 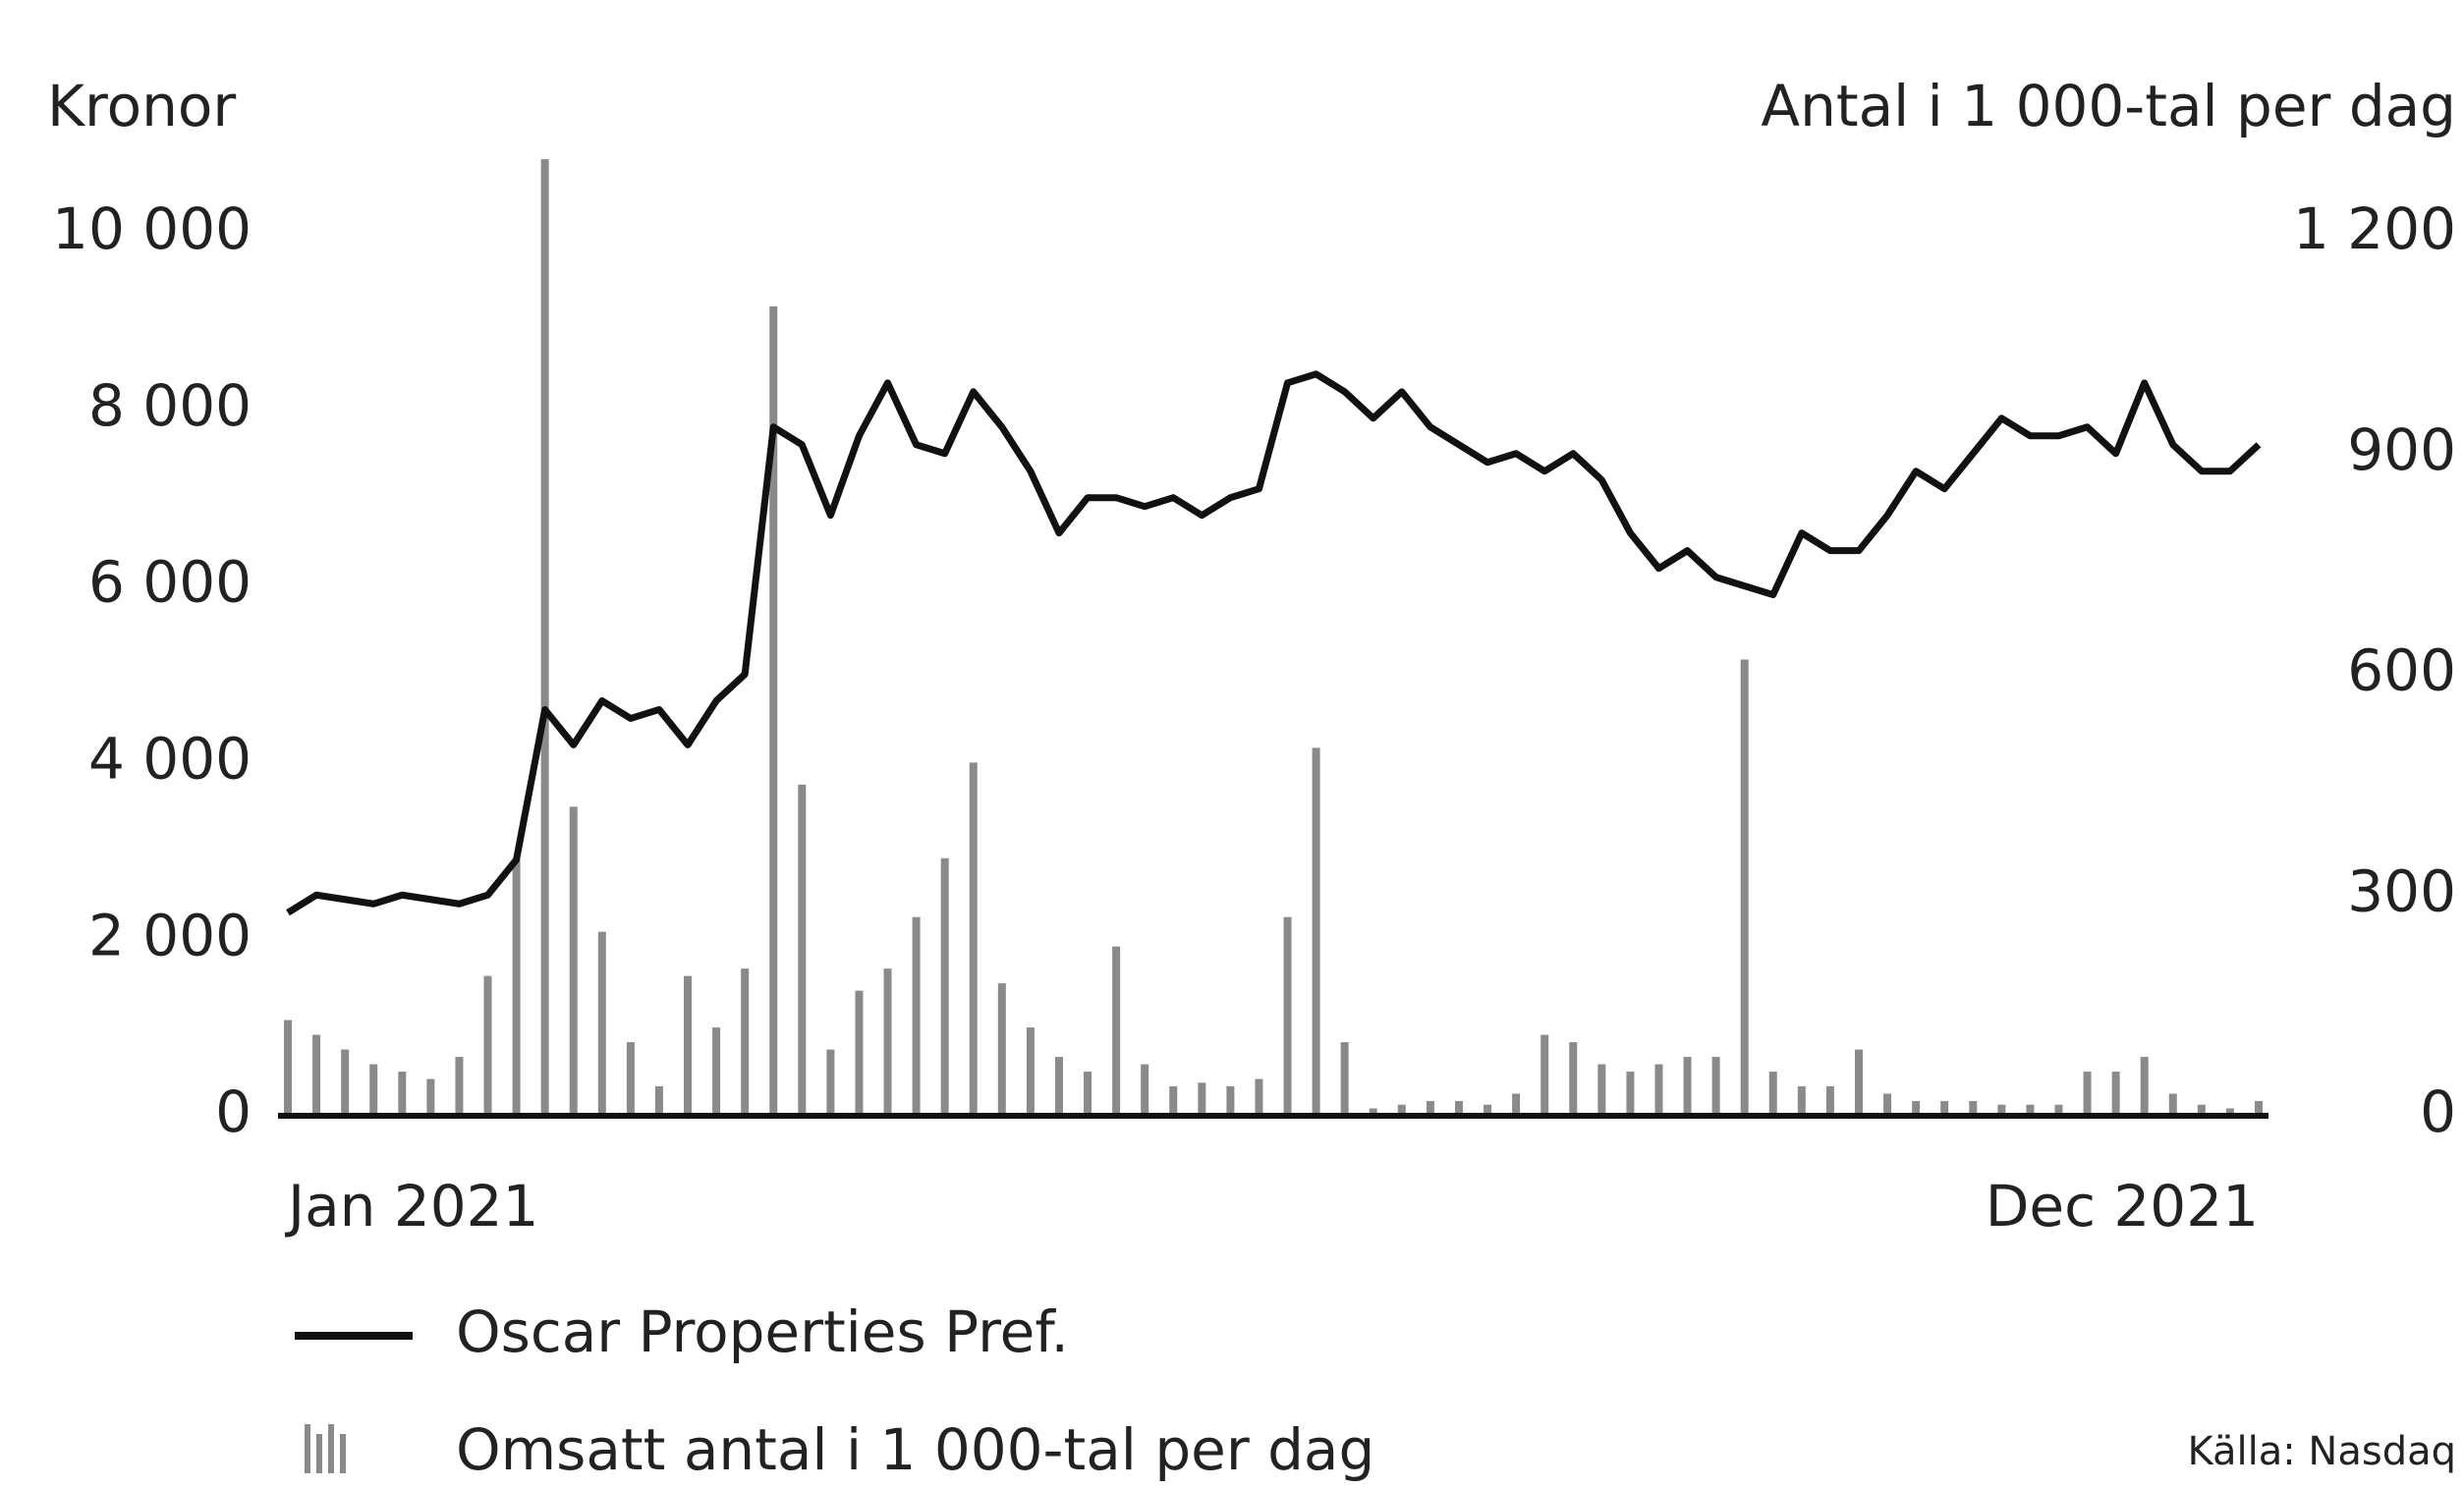 What do you see at coordinates (152, 228) in the screenshot?
I see `y-tick-label: 10 000` at bounding box center [152, 228].